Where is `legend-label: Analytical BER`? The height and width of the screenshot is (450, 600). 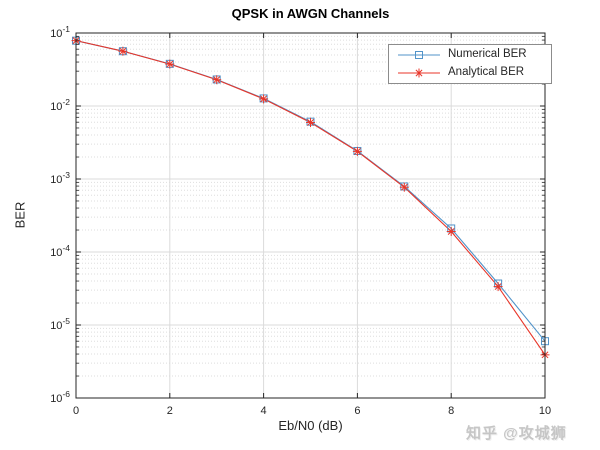 legend-label: Analytical BER is located at coordinates (486, 72).